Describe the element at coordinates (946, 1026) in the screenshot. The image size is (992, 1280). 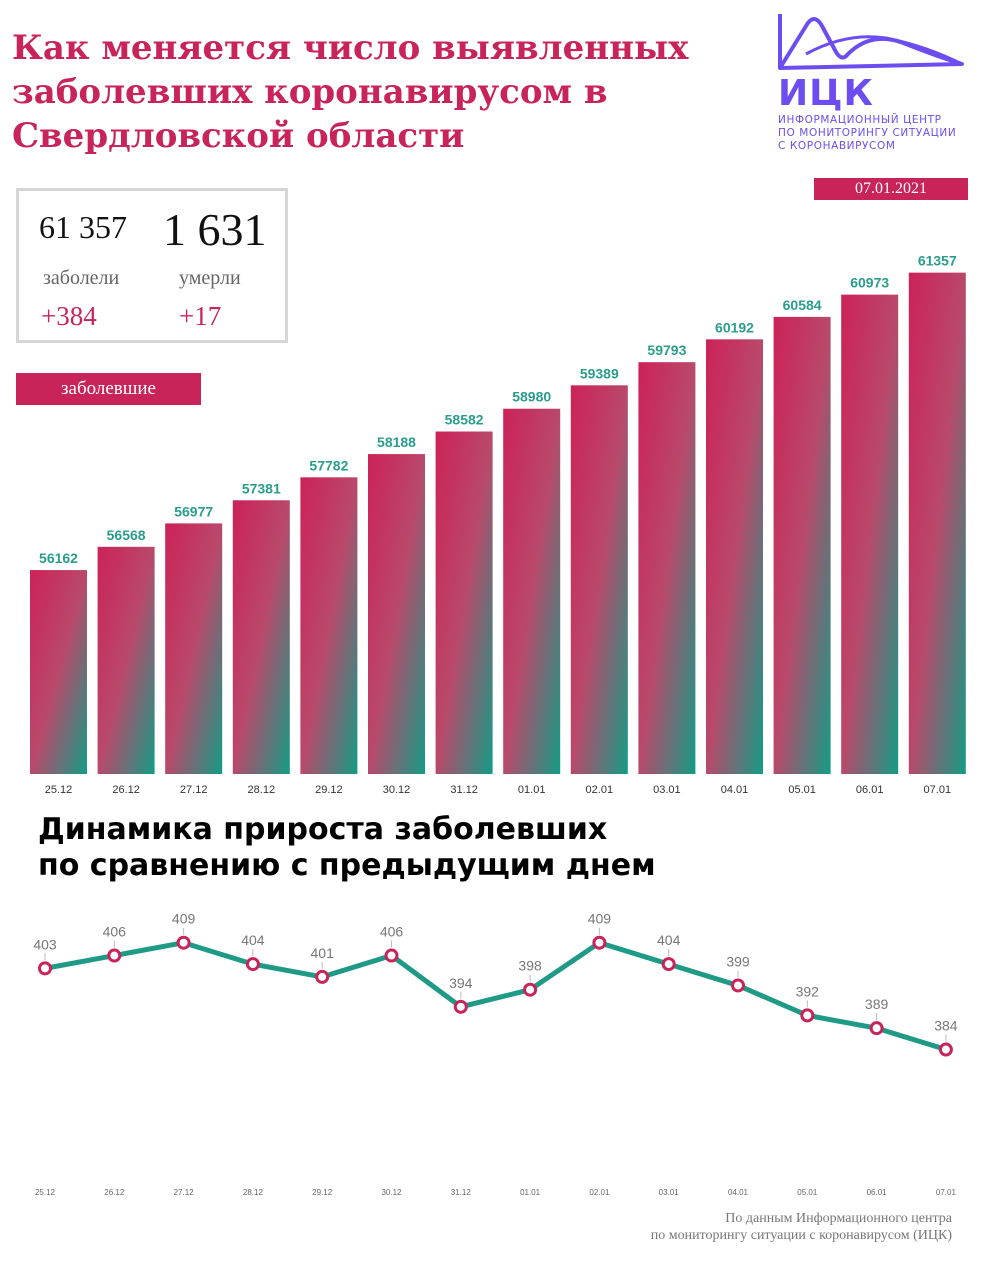
I see `point-value-label: 384` at that location.